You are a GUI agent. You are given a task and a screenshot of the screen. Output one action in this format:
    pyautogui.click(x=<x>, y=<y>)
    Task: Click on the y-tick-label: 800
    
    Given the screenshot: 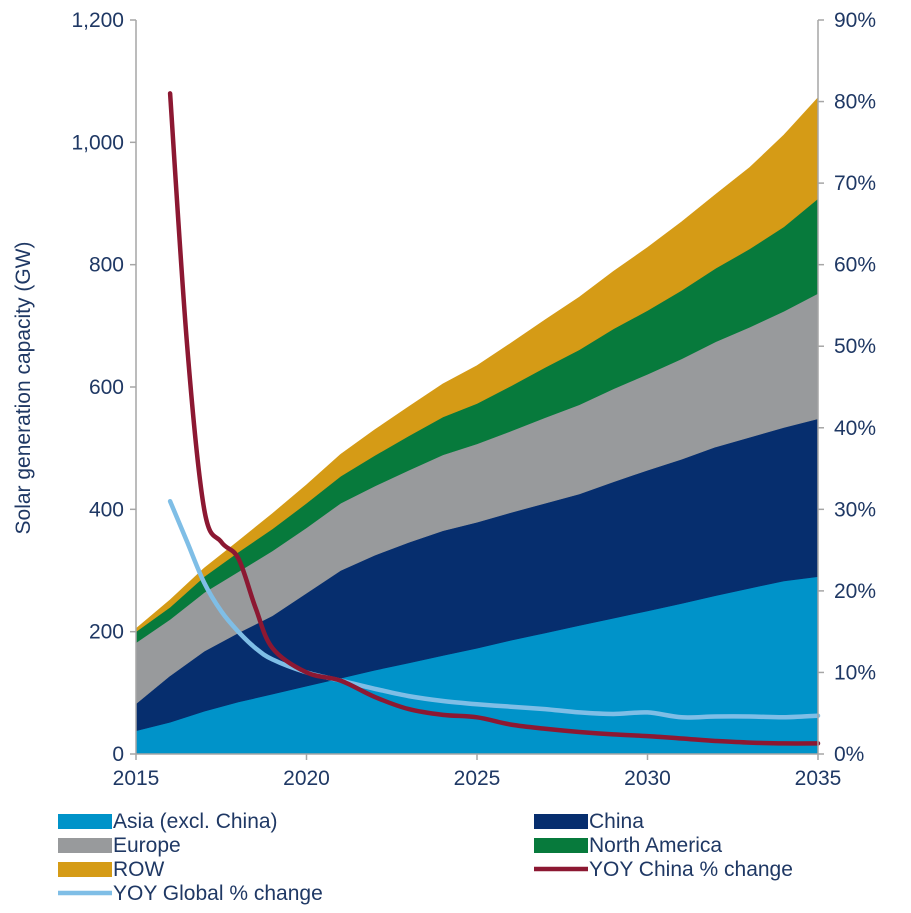 What is the action you would take?
    pyautogui.click(x=106, y=265)
    